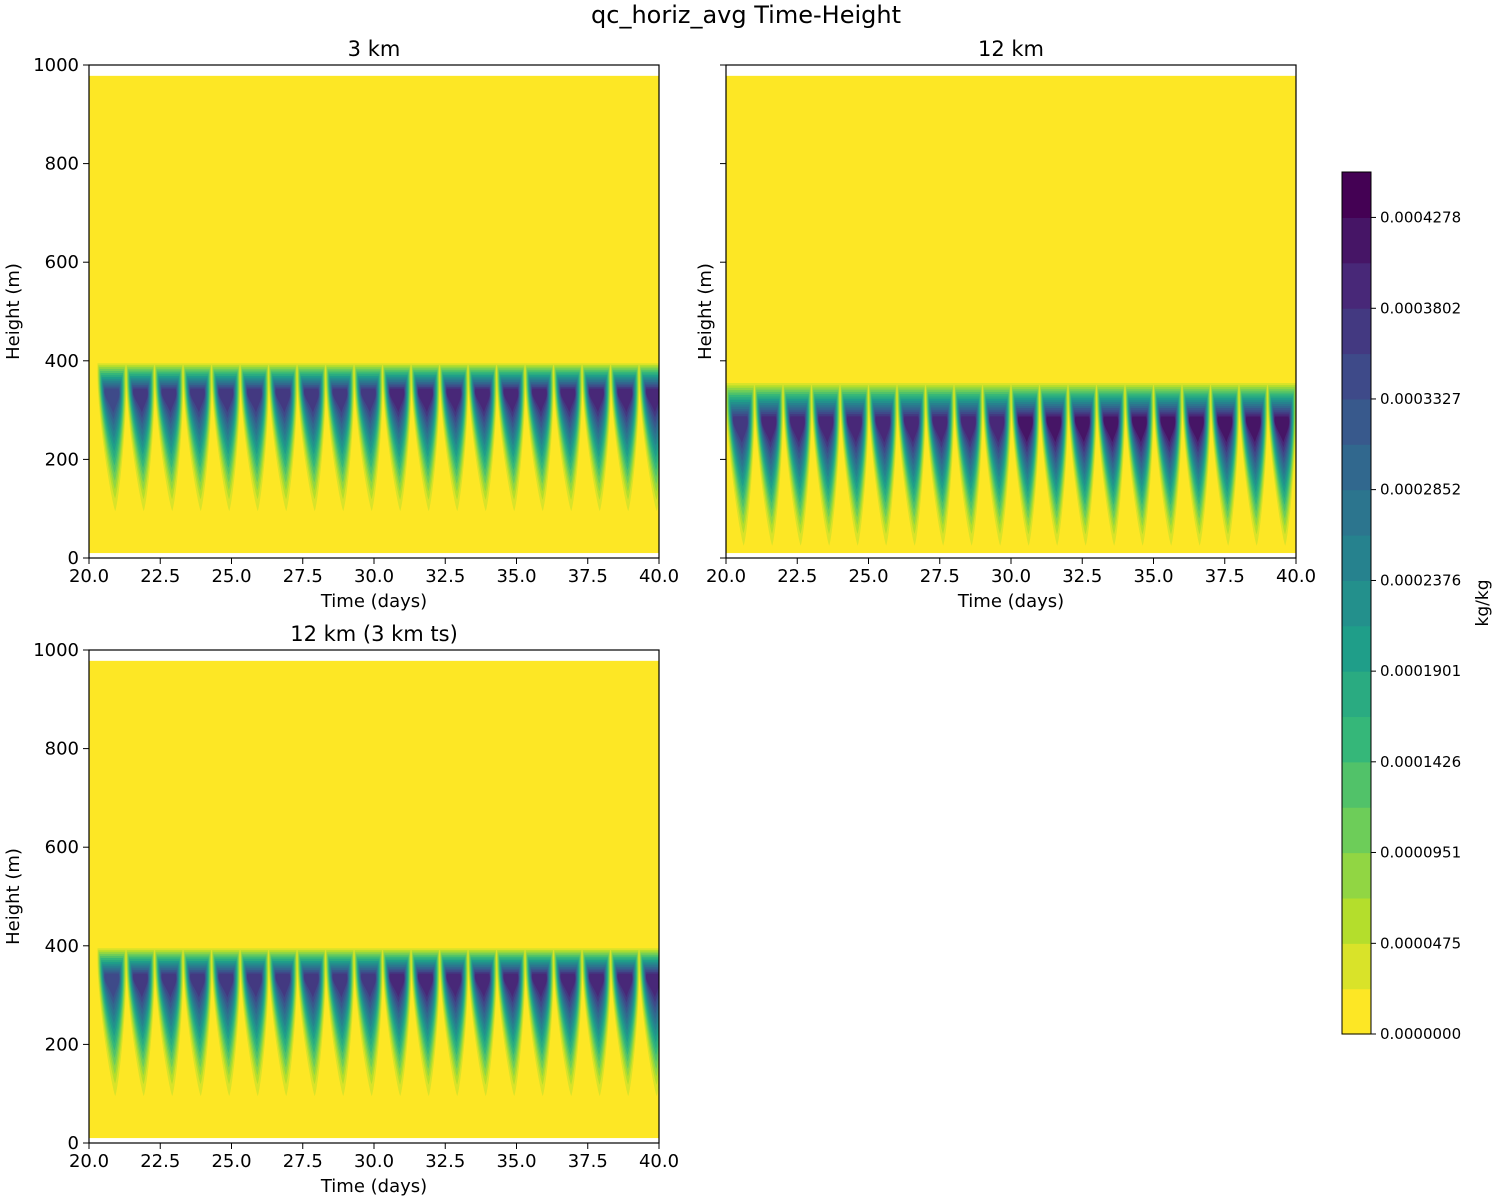  I want to click on y-tick-label: 200, so click(62, 1044).